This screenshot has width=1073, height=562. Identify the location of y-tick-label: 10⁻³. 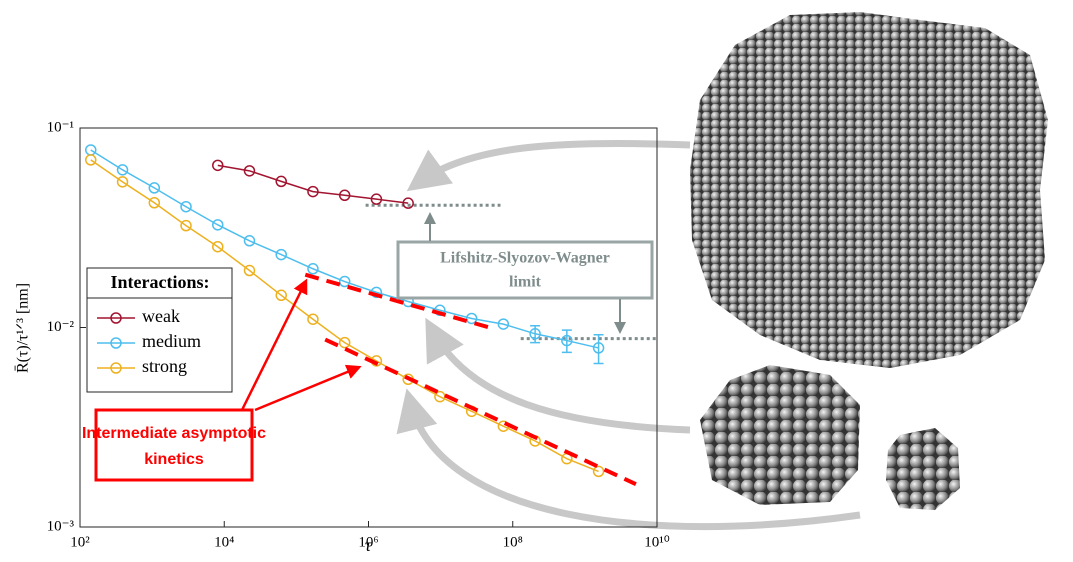
(61, 526).